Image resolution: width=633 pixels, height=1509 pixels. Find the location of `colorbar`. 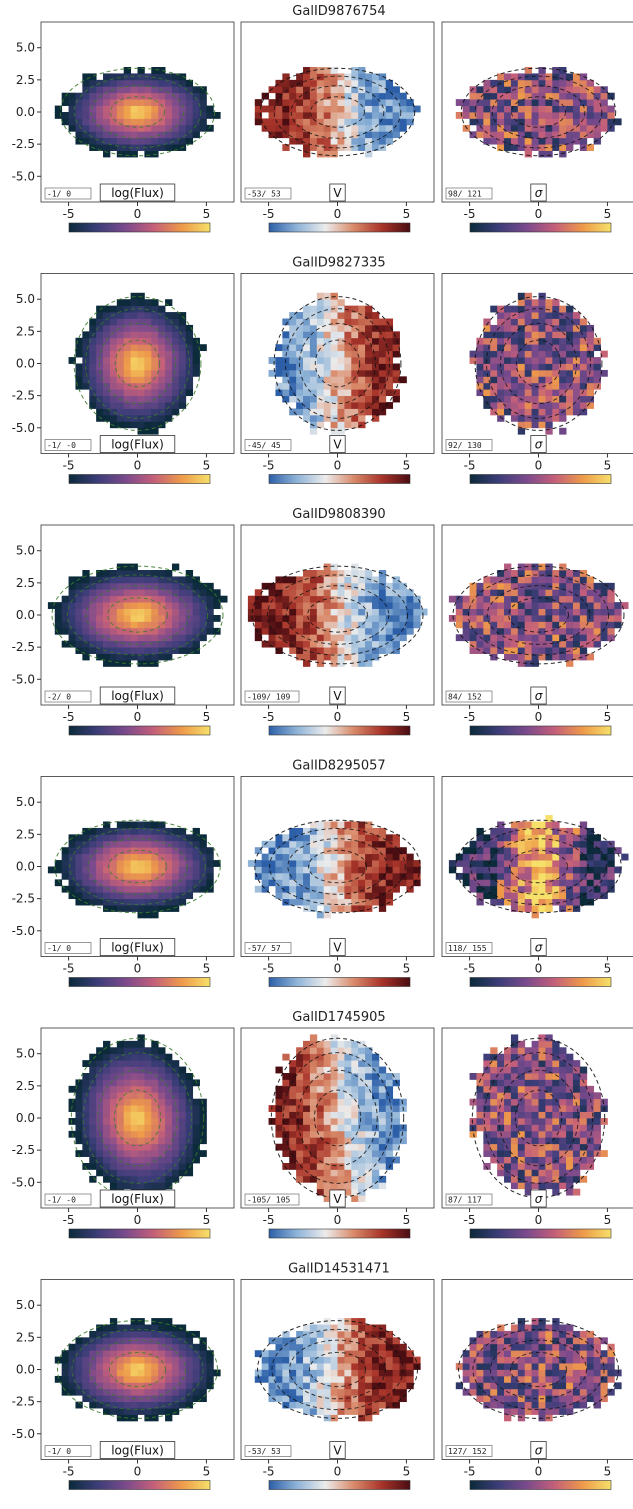

colorbar is located at coordinates (540, 730).